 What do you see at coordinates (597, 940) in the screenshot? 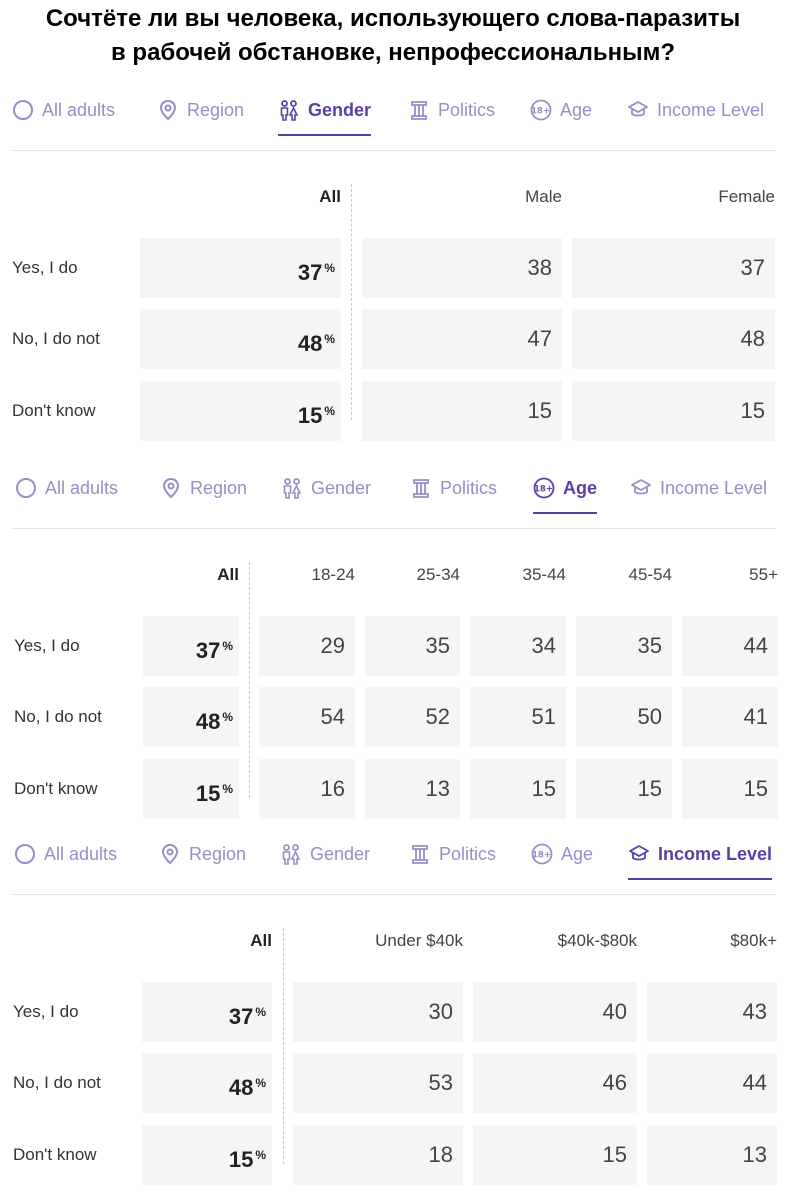
I see `column-header: $40k-$80k` at bounding box center [597, 940].